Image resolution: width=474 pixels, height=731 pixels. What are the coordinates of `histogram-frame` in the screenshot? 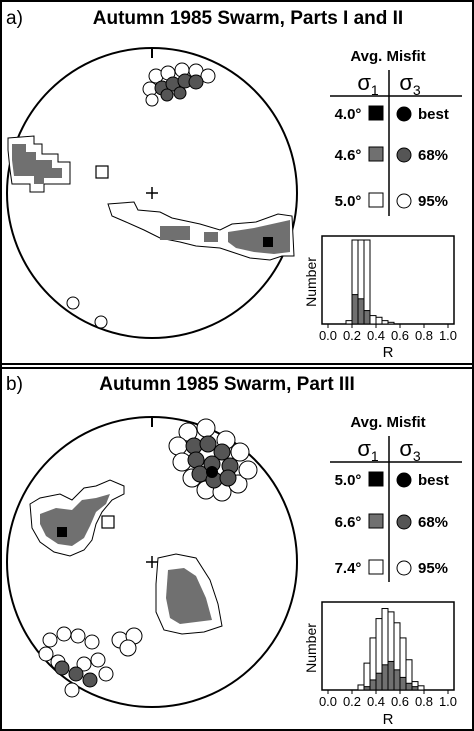 It's located at (388, 280).